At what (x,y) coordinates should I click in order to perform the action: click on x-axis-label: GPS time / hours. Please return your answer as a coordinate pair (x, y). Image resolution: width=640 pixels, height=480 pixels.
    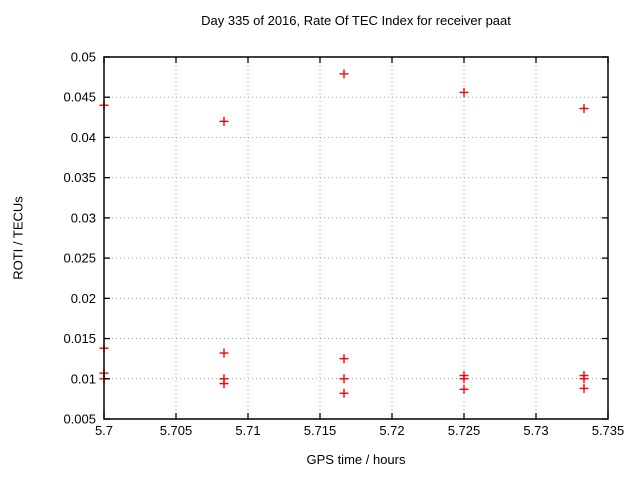
    Looking at the image, I should click on (356, 459).